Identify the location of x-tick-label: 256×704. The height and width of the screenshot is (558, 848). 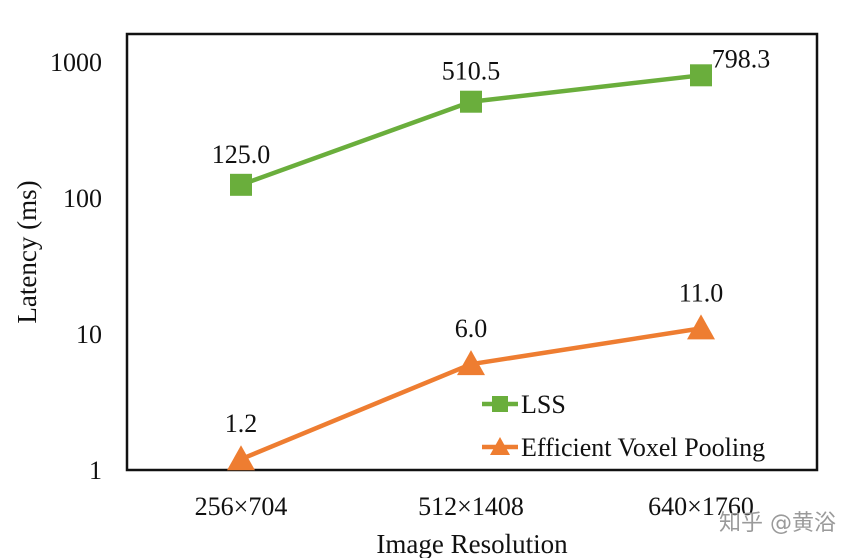
(241, 506).